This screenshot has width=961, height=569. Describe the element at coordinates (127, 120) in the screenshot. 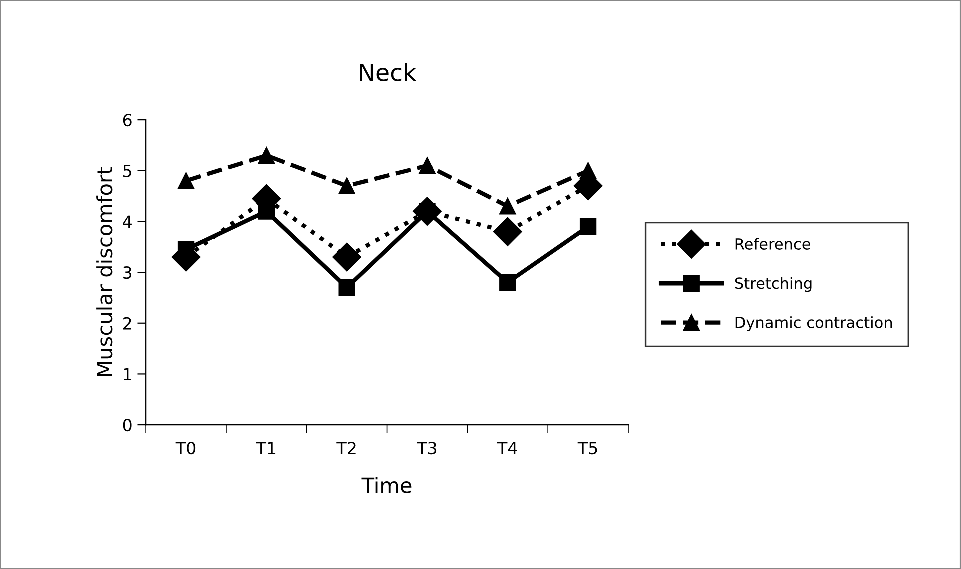

I see `y-tick-label: 6` at that location.